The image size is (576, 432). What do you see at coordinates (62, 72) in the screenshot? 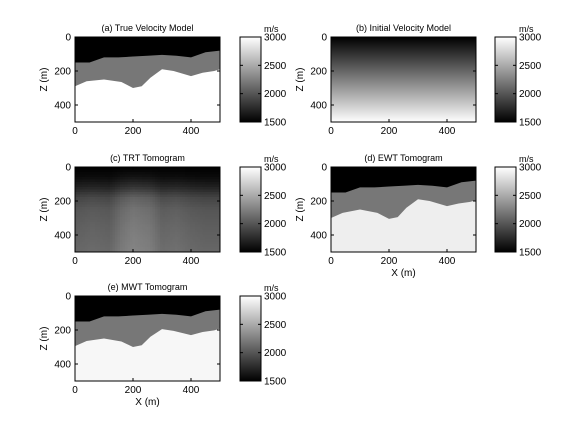
I see `y-tick-label: 200` at bounding box center [62, 72].